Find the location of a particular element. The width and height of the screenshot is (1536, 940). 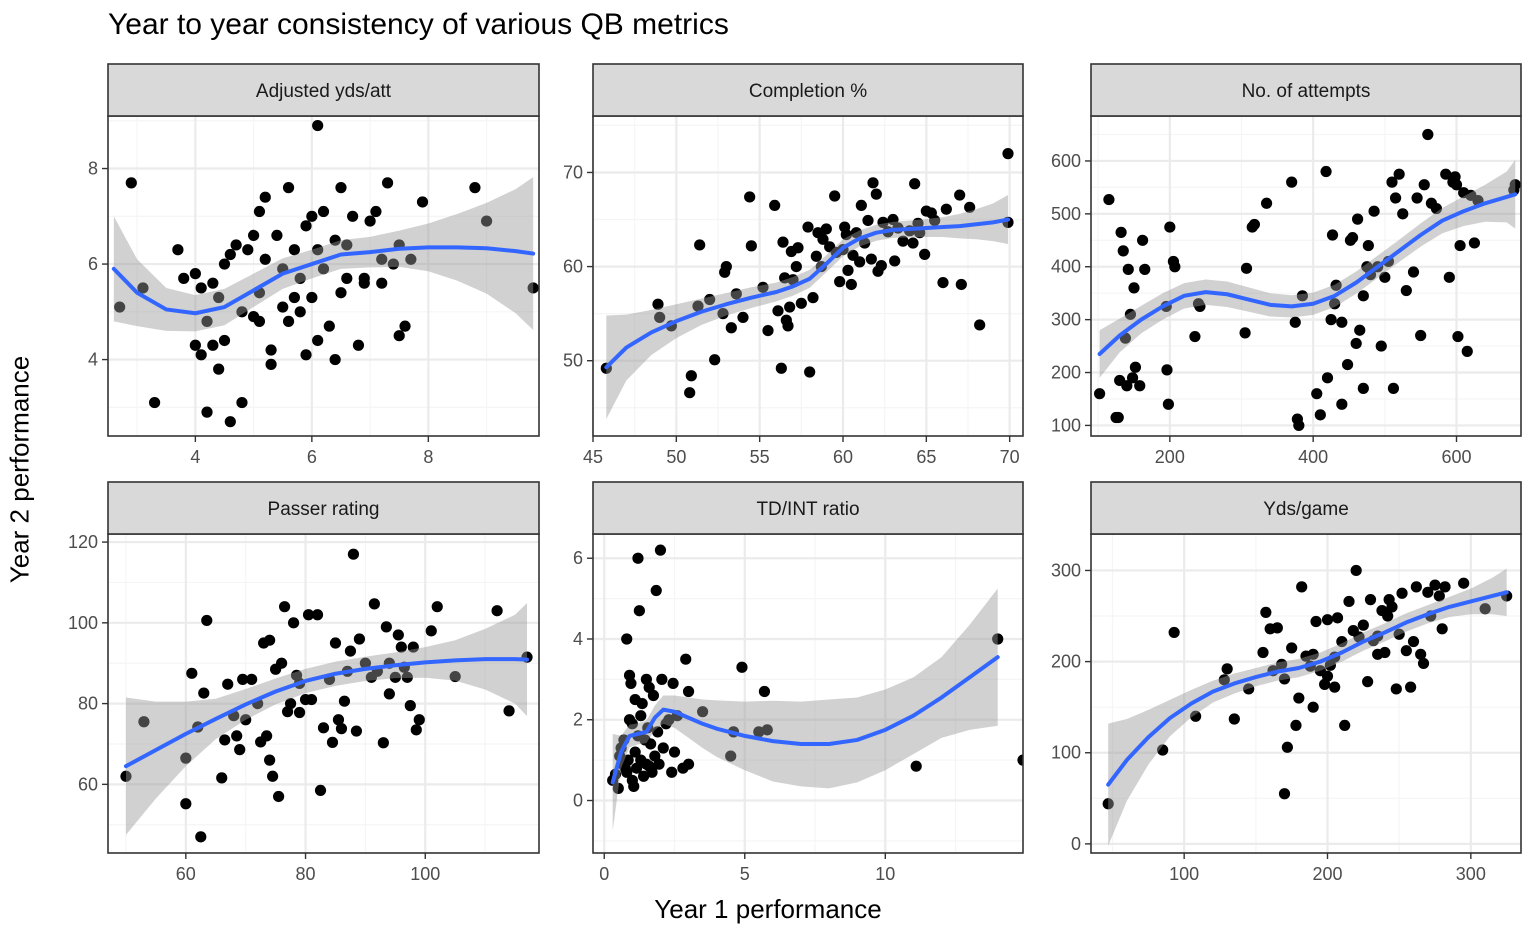

x-tick-label: 55 is located at coordinates (760, 457).